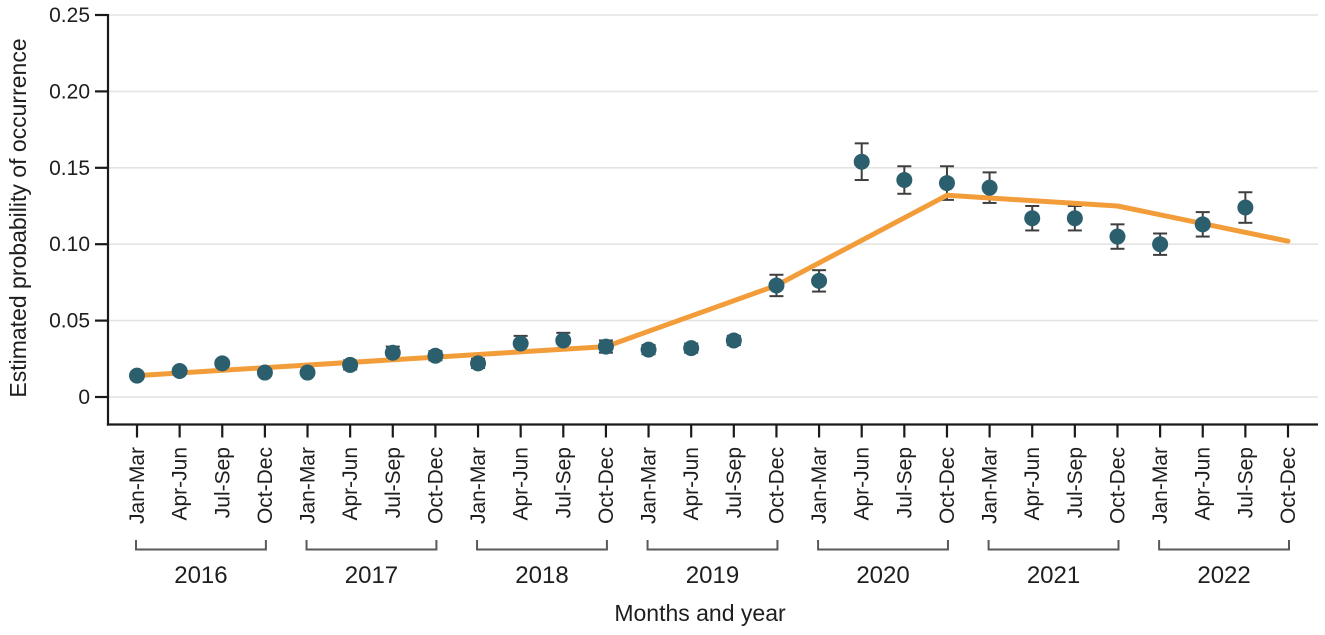 The image size is (1325, 635). What do you see at coordinates (200, 575) in the screenshot?
I see `year-label: 2016` at bounding box center [200, 575].